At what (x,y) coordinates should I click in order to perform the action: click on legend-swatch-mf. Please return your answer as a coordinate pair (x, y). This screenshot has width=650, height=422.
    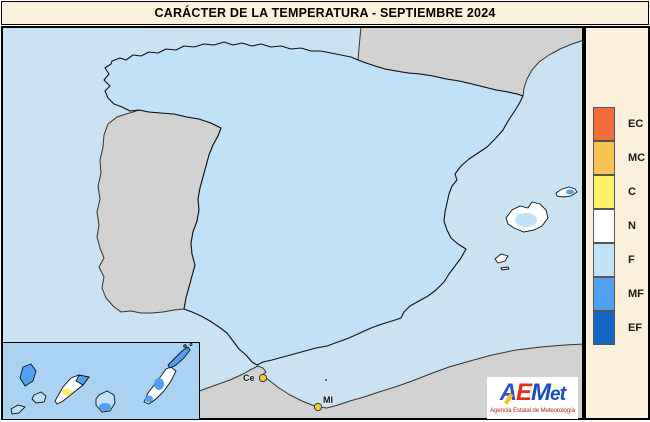
    Looking at the image, I should click on (604, 294).